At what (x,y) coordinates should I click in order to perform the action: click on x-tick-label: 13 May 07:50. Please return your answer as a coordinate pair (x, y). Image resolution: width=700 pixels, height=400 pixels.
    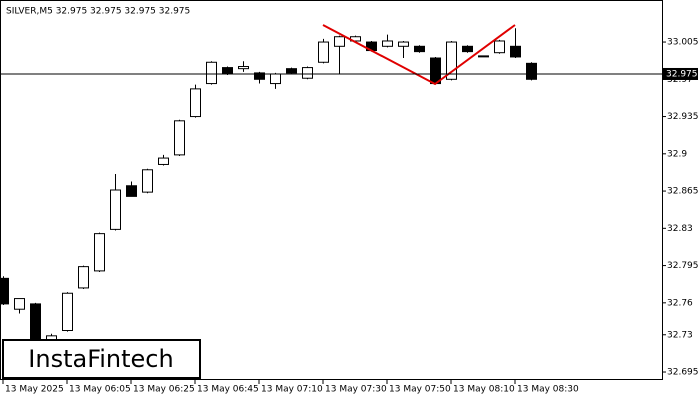
    Looking at the image, I should click on (420, 390).